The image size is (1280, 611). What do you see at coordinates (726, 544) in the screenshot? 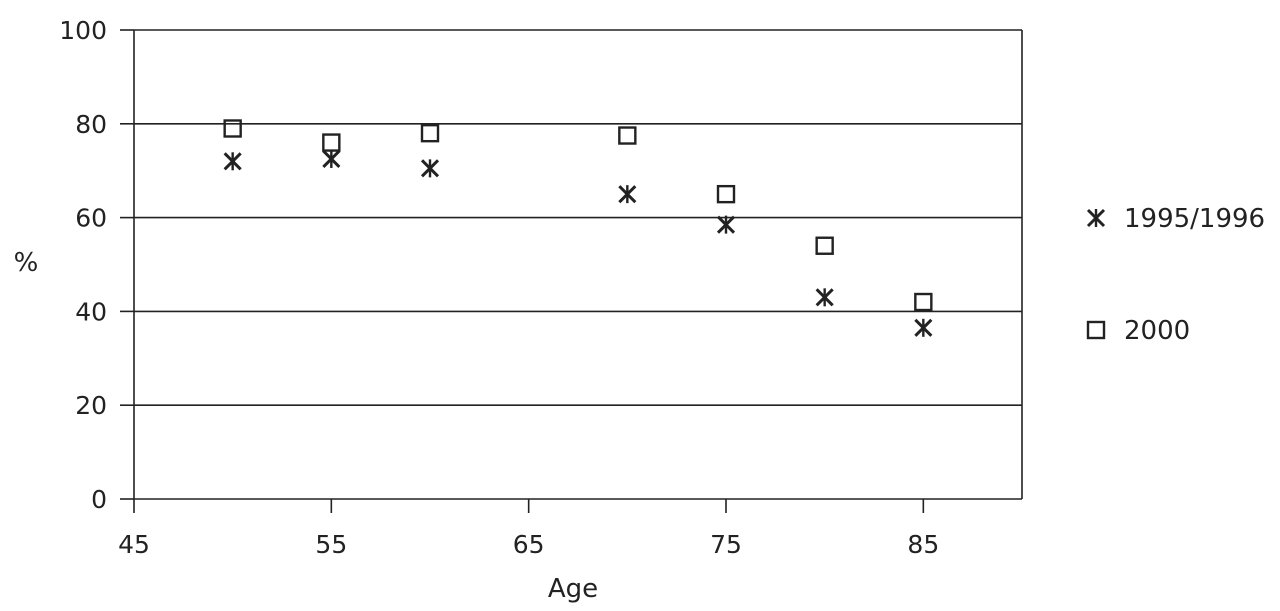
I see `x-tick-label: 75` at bounding box center [726, 544].